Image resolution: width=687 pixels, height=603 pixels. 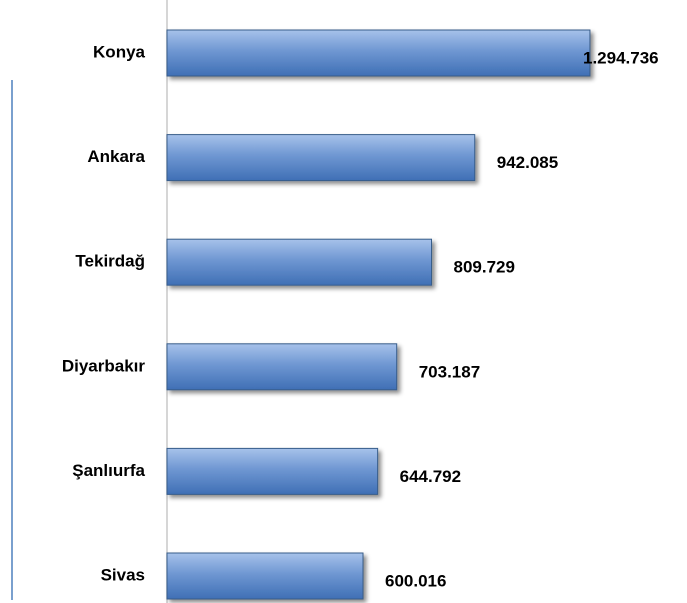 What do you see at coordinates (621, 57) in the screenshot?
I see `data-label: 1.294.736` at bounding box center [621, 57].